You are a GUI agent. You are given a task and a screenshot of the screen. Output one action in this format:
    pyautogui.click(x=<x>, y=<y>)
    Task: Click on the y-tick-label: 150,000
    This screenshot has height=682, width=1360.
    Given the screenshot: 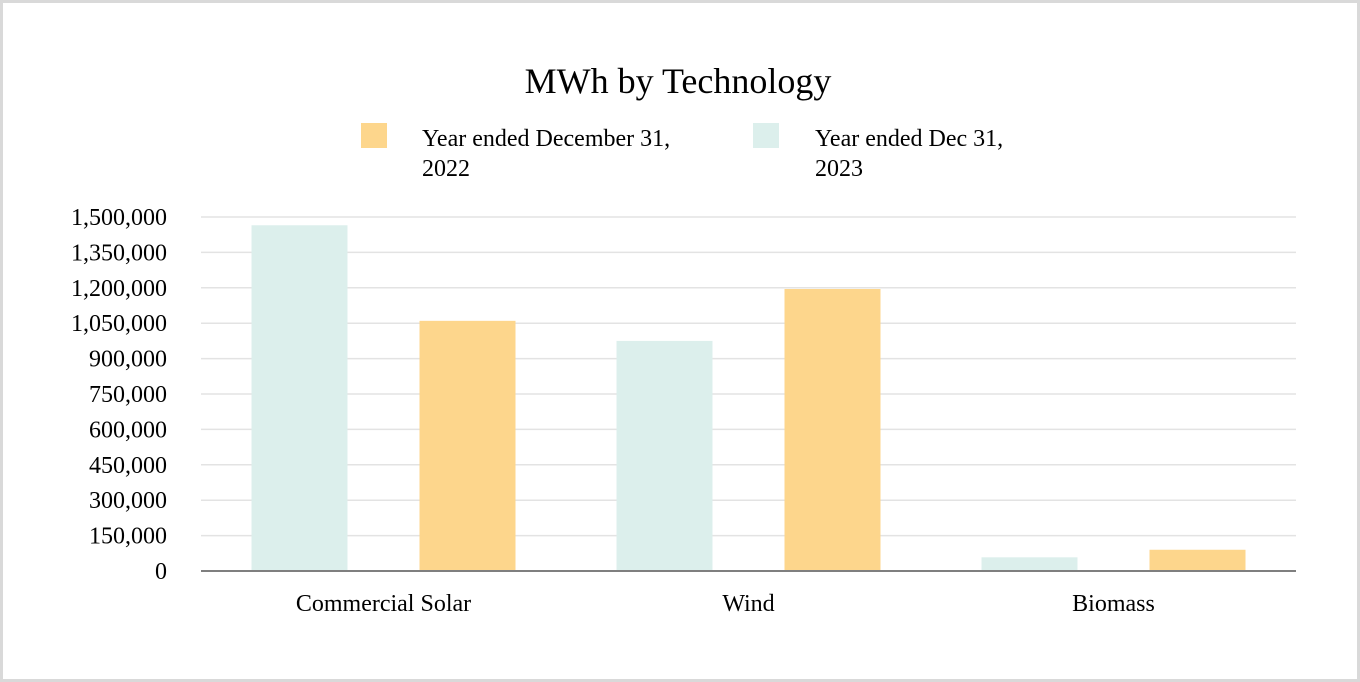 What is the action you would take?
    pyautogui.click(x=128, y=537)
    